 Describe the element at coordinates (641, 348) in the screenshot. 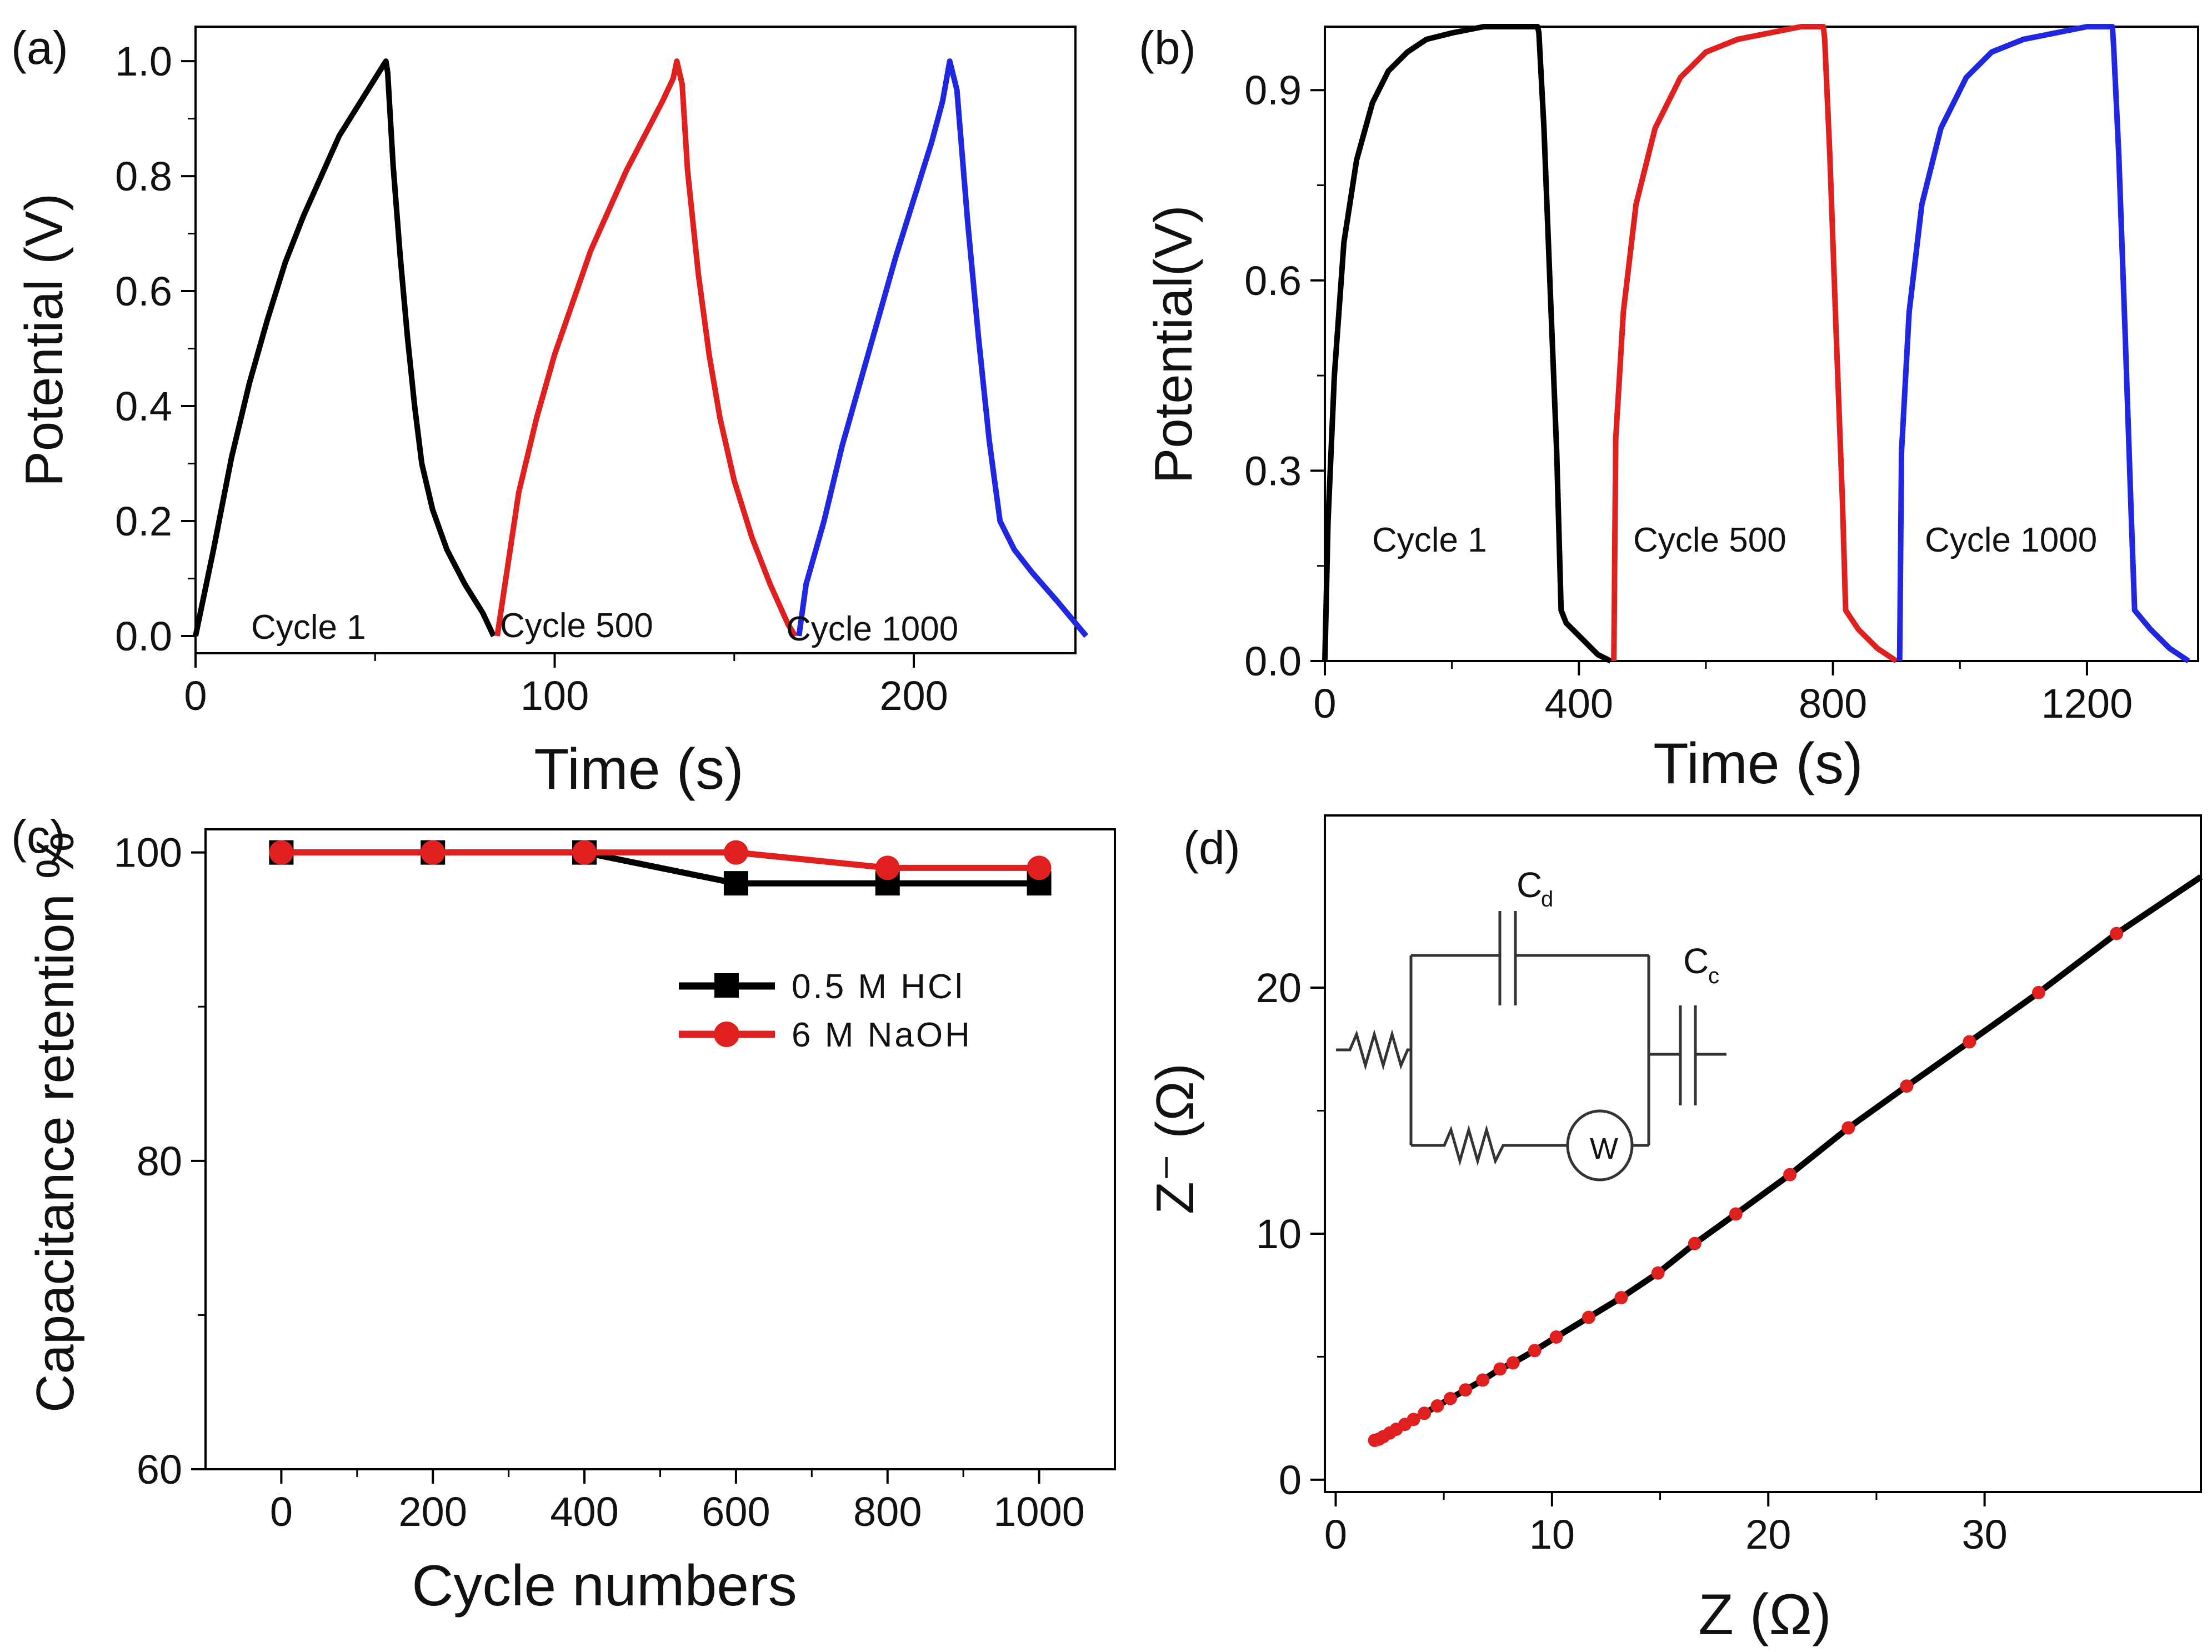

I see `panel-a-lines` at that location.